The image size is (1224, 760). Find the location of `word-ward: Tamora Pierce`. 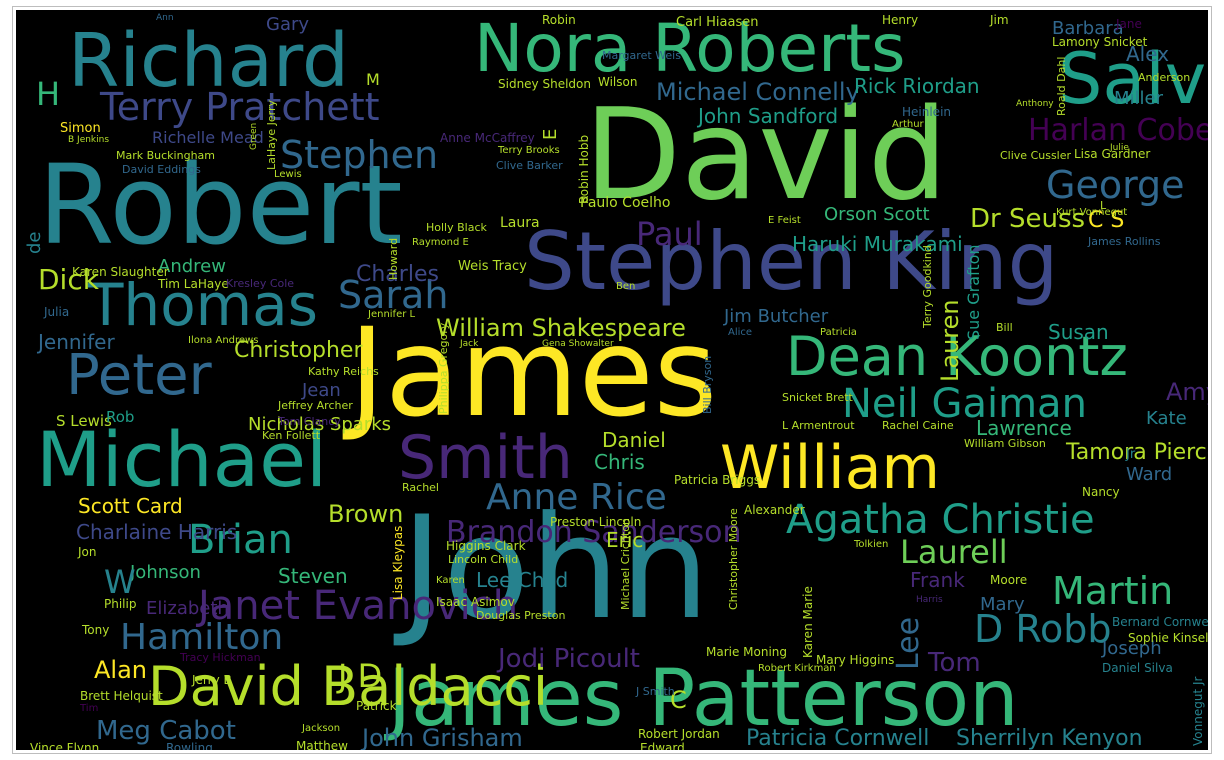

word-ward: Tamora Pierce is located at coordinates (1137, 452).